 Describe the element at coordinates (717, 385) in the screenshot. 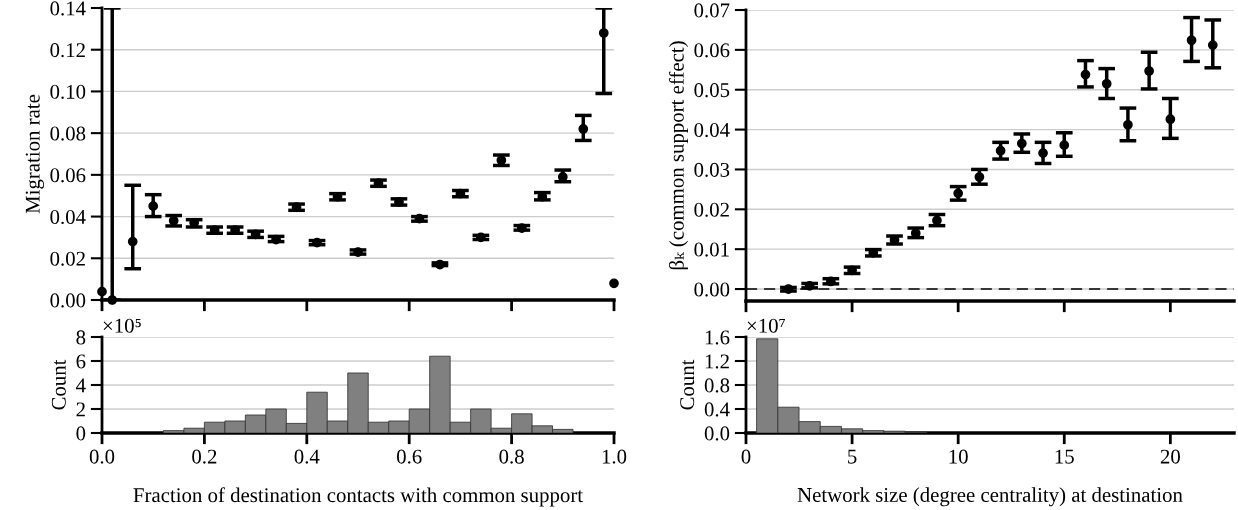

I see `y-tick-label: 0.8` at that location.